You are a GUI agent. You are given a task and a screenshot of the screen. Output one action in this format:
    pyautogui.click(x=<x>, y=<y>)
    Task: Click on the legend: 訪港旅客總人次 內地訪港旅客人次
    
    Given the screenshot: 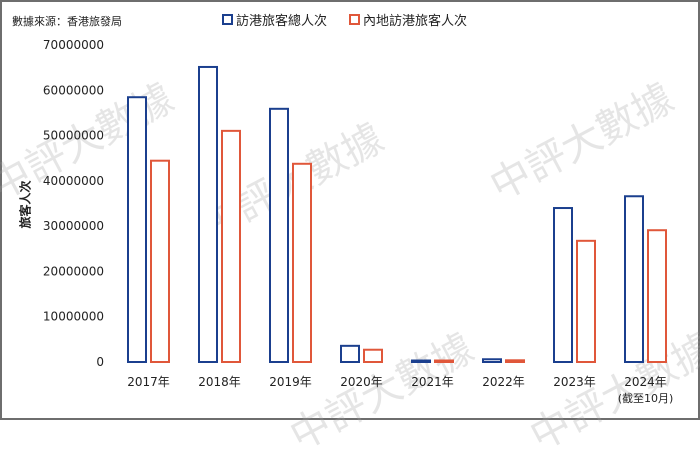 What is the action you would take?
    pyautogui.click(x=344, y=19)
    